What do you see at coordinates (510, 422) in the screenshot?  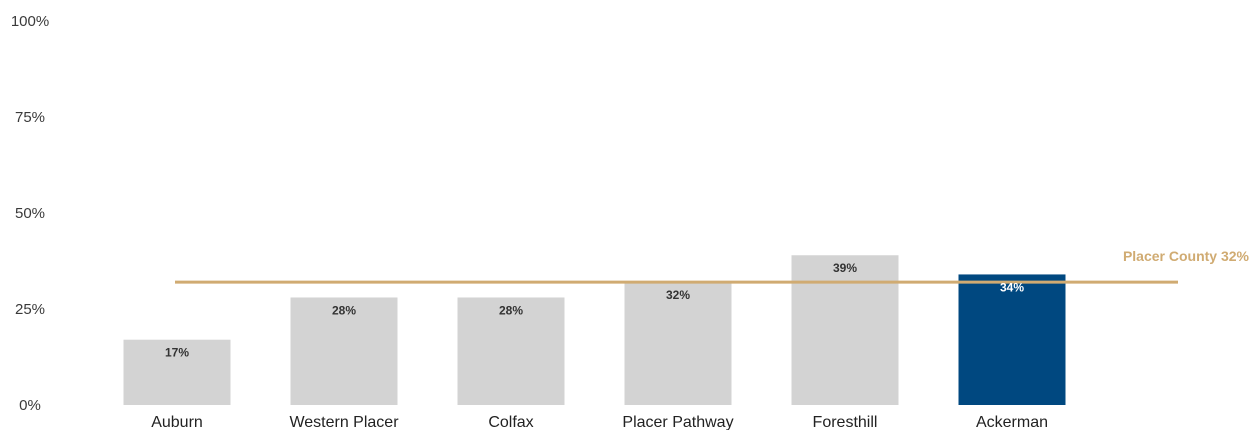 I see `x-tick-label: Colfax` at bounding box center [510, 422].